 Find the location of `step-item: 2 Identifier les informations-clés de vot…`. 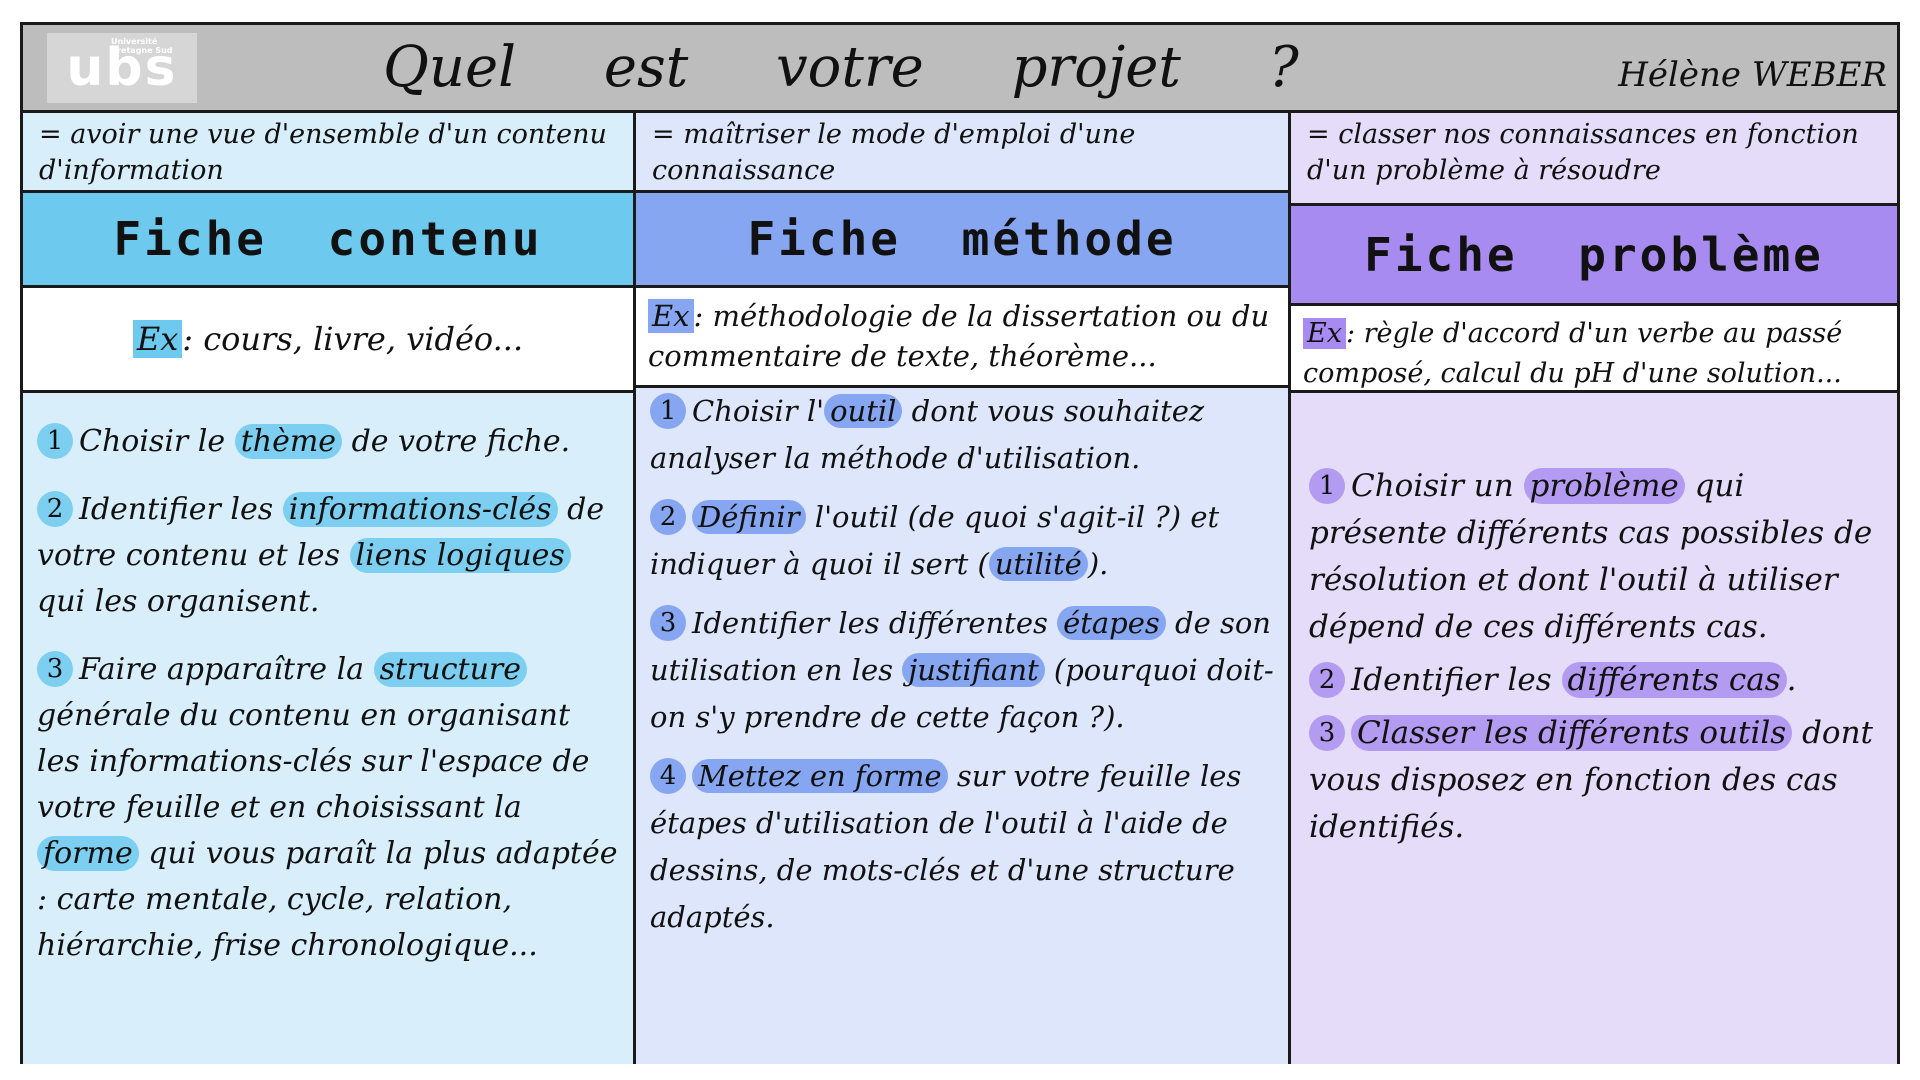

step-item: 2 Identifier les informations-clés de vot… is located at coordinates (328, 556).